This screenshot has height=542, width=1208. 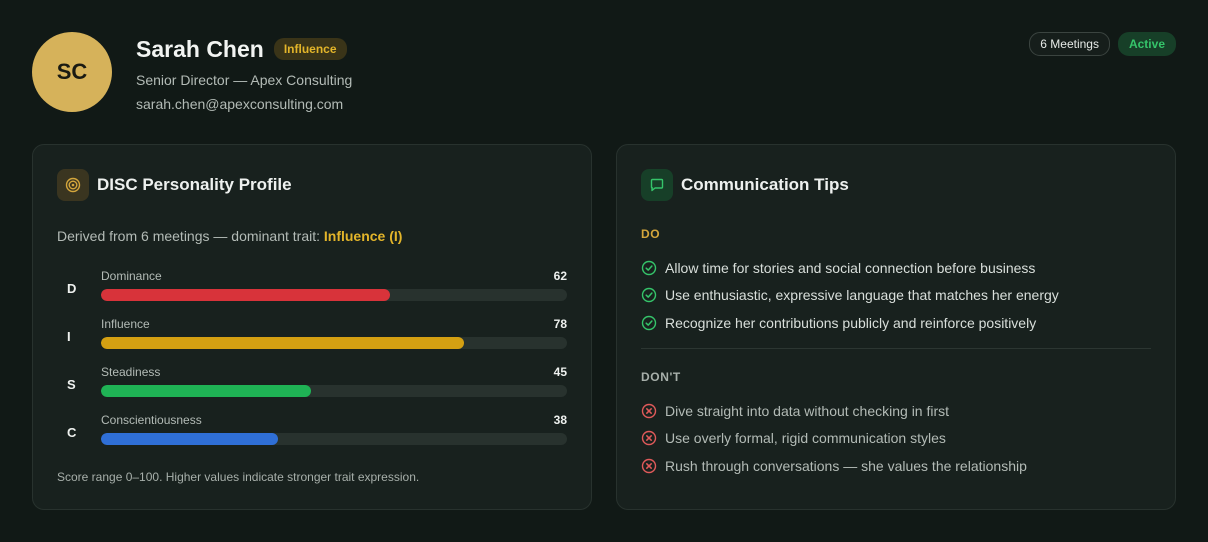 I want to click on contact-email: sarah.chen@apexconsulting.com, so click(x=240, y=104).